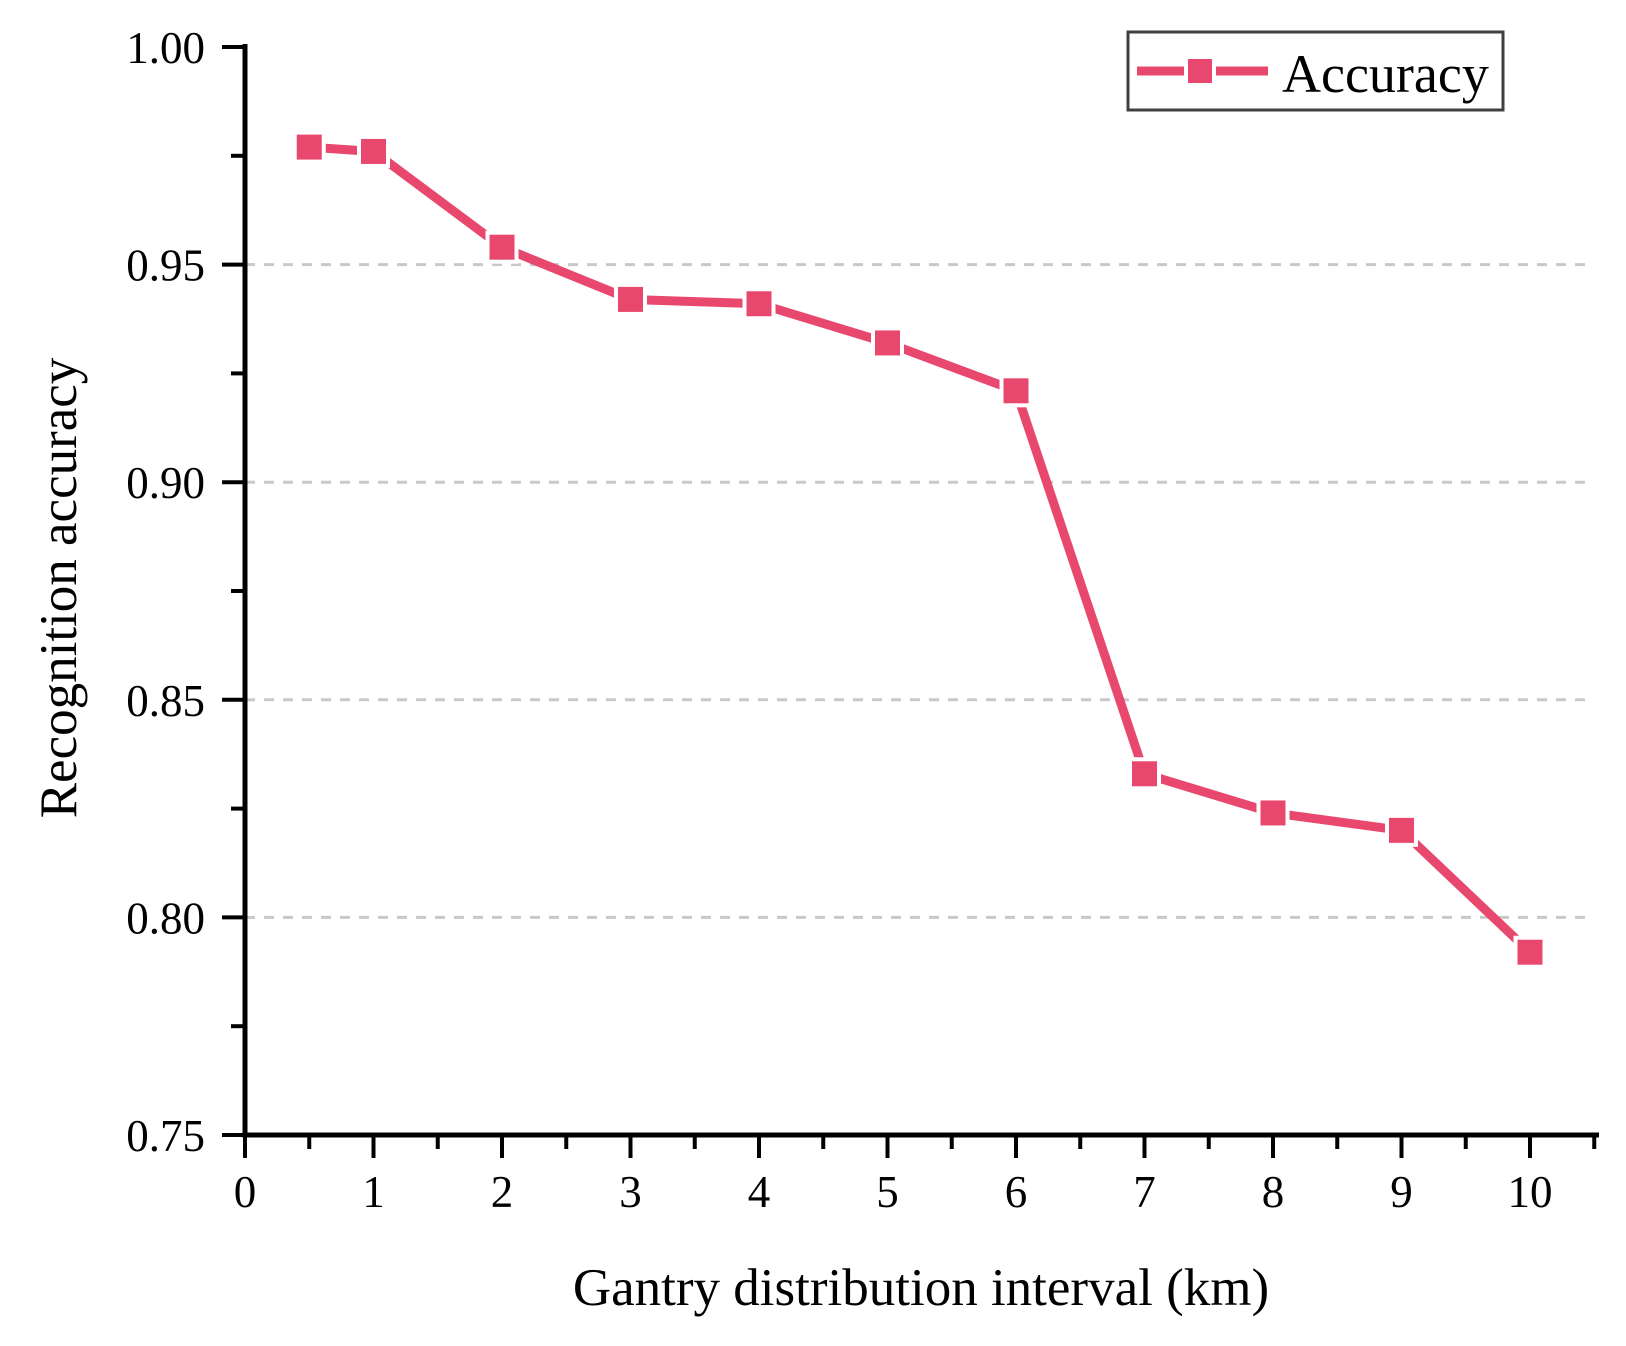 The height and width of the screenshot is (1346, 1626). I want to click on y-axis-title: Recognition accuracy, so click(59, 587).